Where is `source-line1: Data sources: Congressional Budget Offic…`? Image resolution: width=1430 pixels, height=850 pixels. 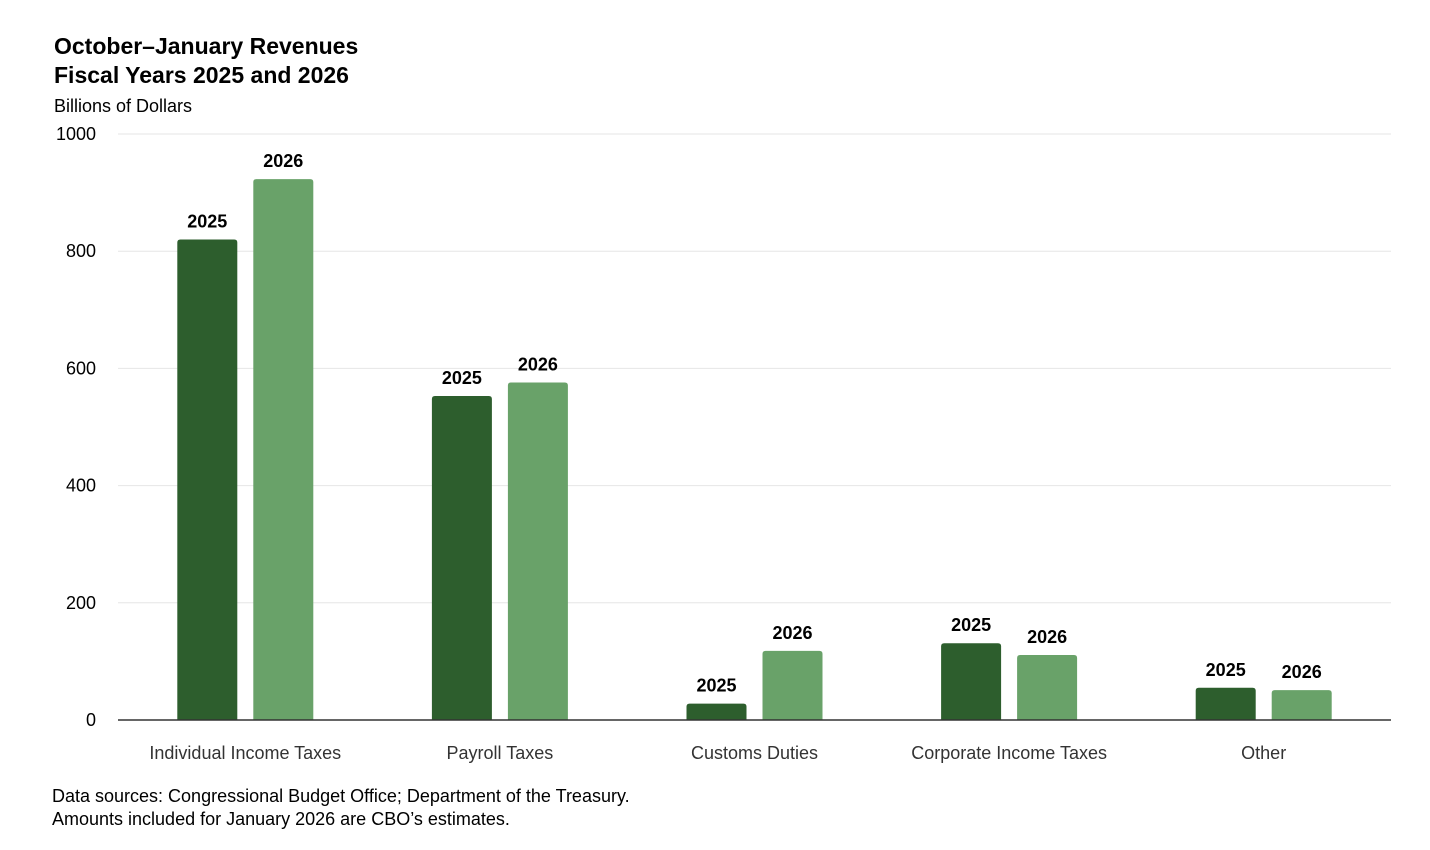
source-line1: Data sources: Congressional Budget Offic… is located at coordinates (341, 796).